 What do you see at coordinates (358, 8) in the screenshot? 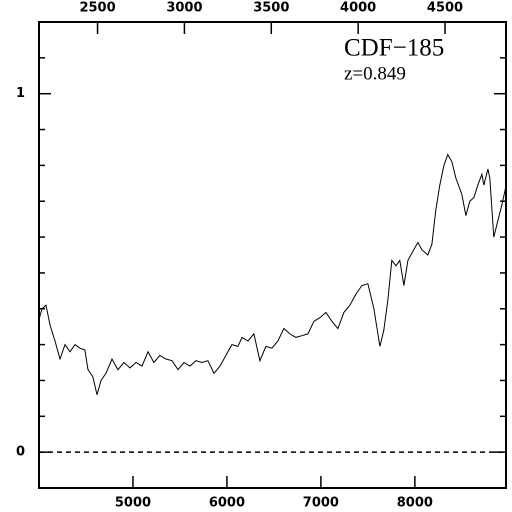
I see `x2-tick-label: 4000` at bounding box center [358, 8].